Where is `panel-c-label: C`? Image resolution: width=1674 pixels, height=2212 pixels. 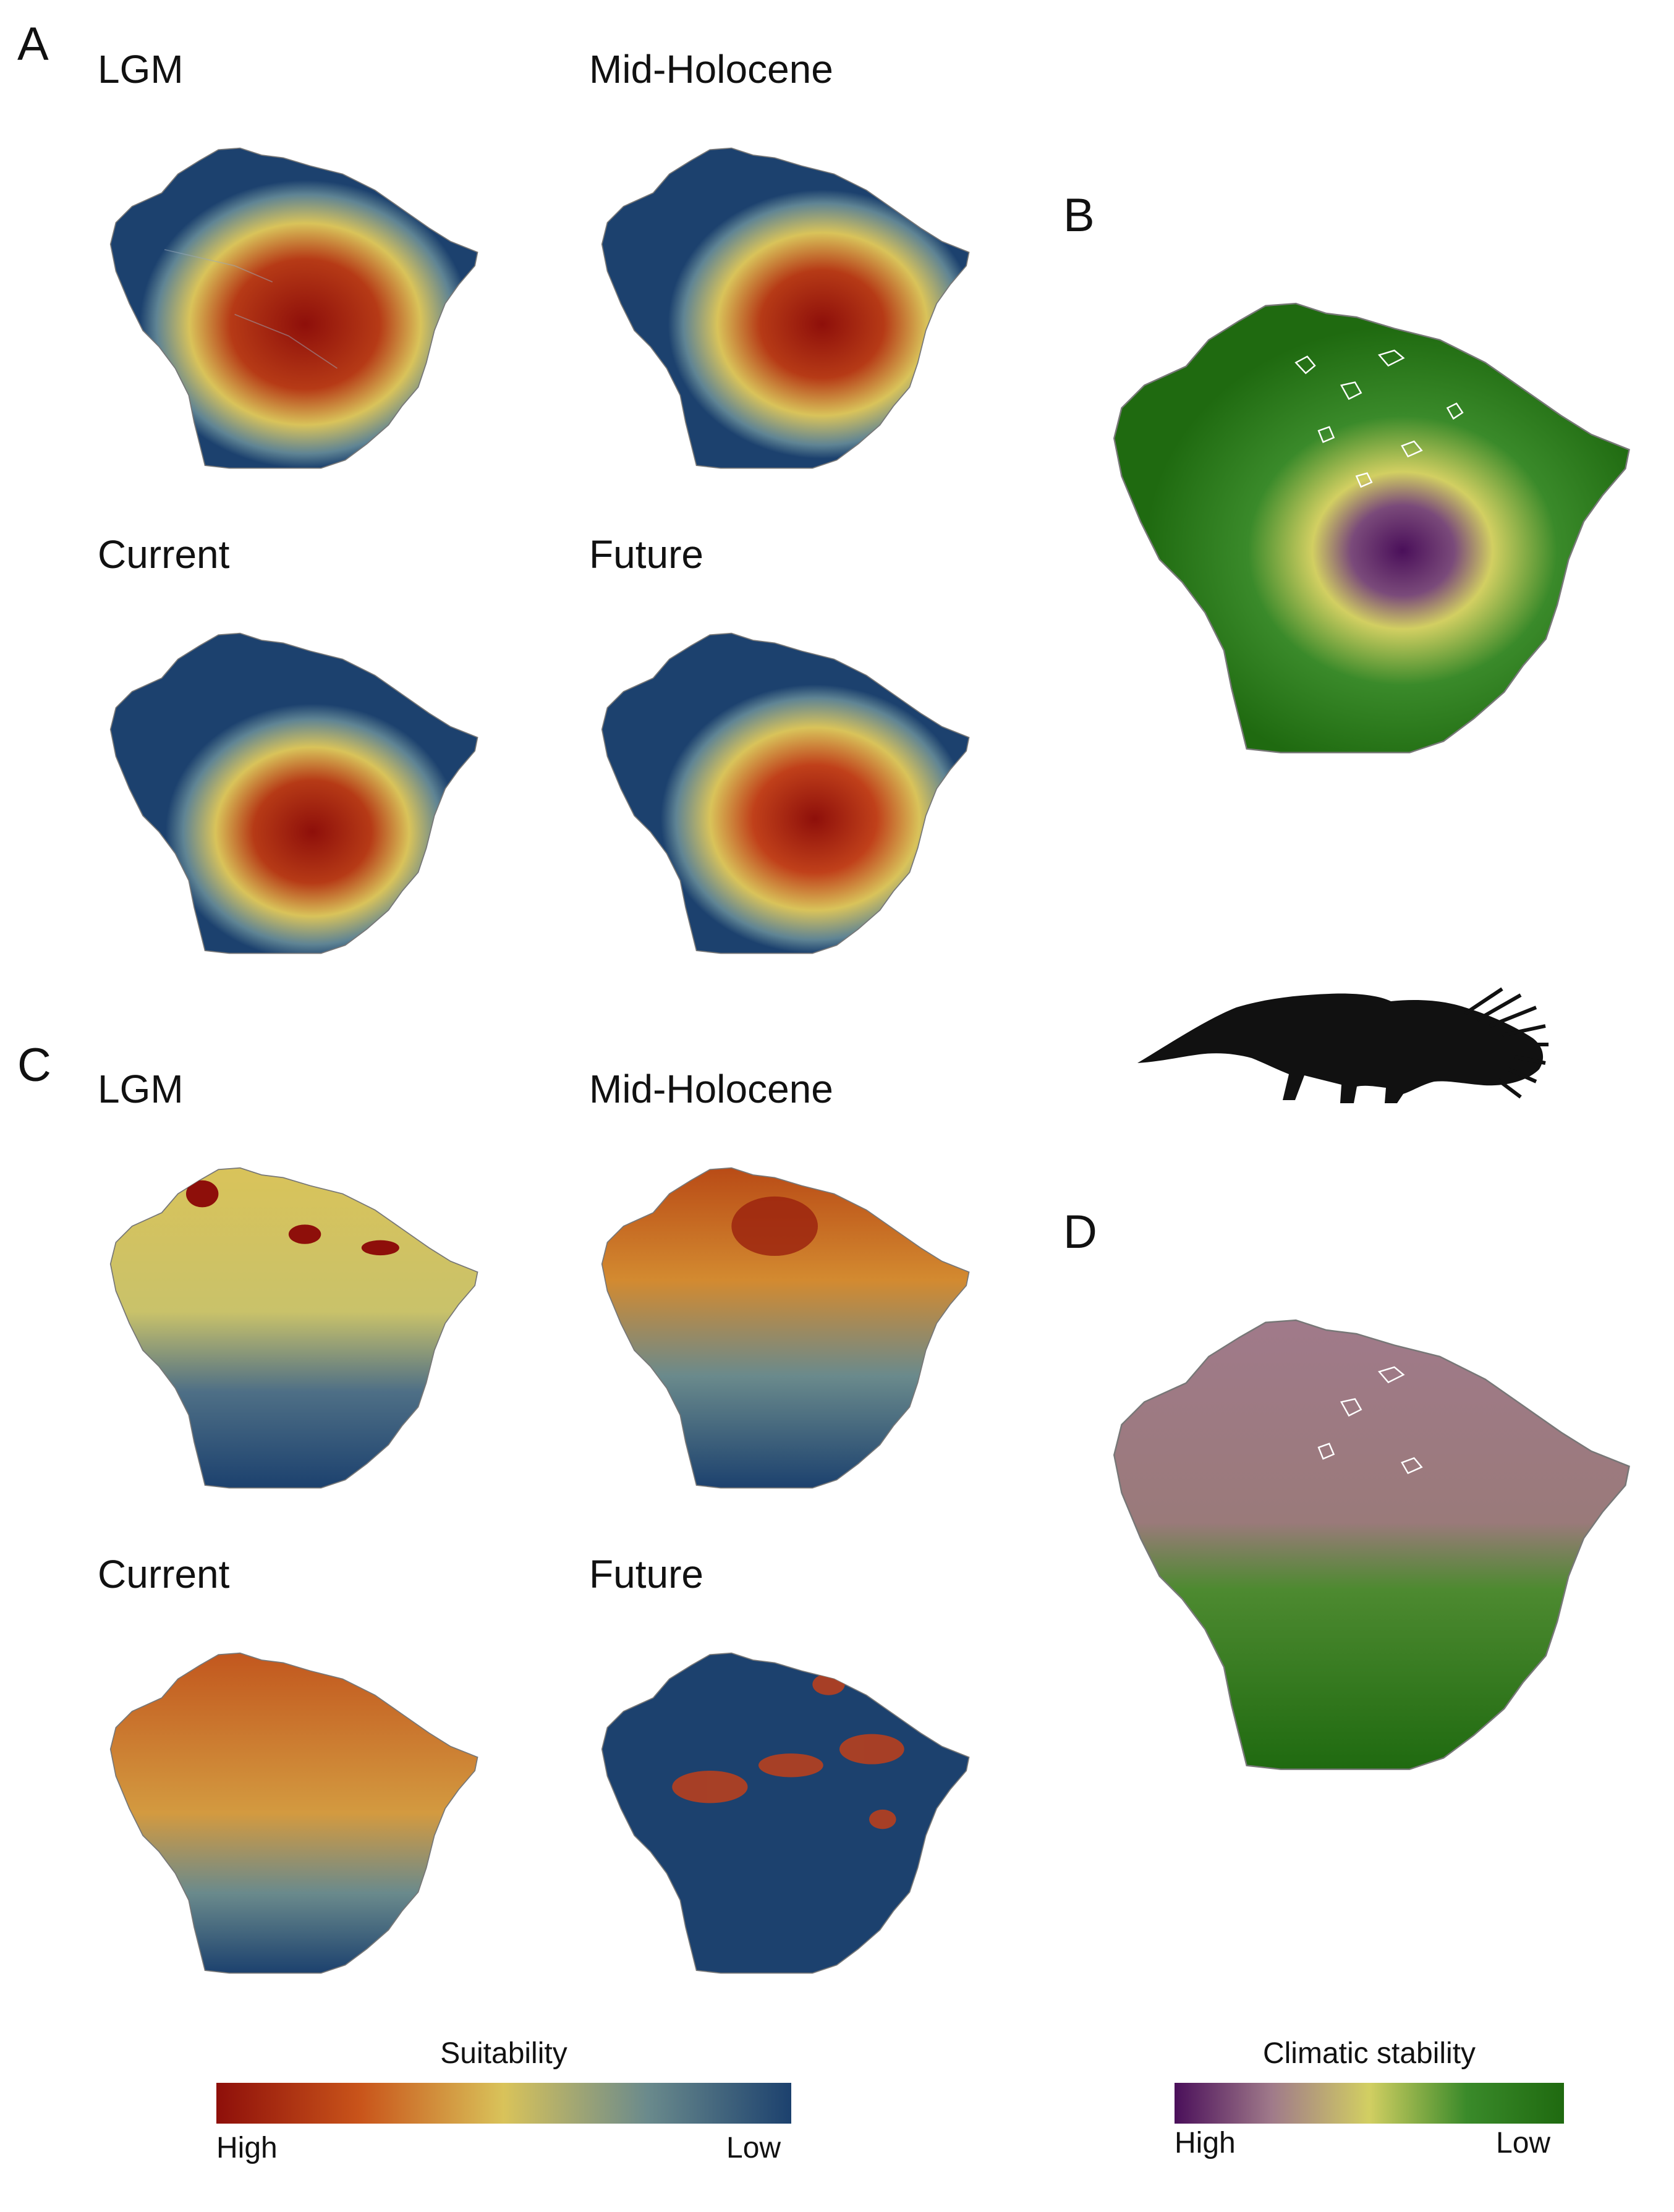
panel-c-label: C is located at coordinates (34, 1065).